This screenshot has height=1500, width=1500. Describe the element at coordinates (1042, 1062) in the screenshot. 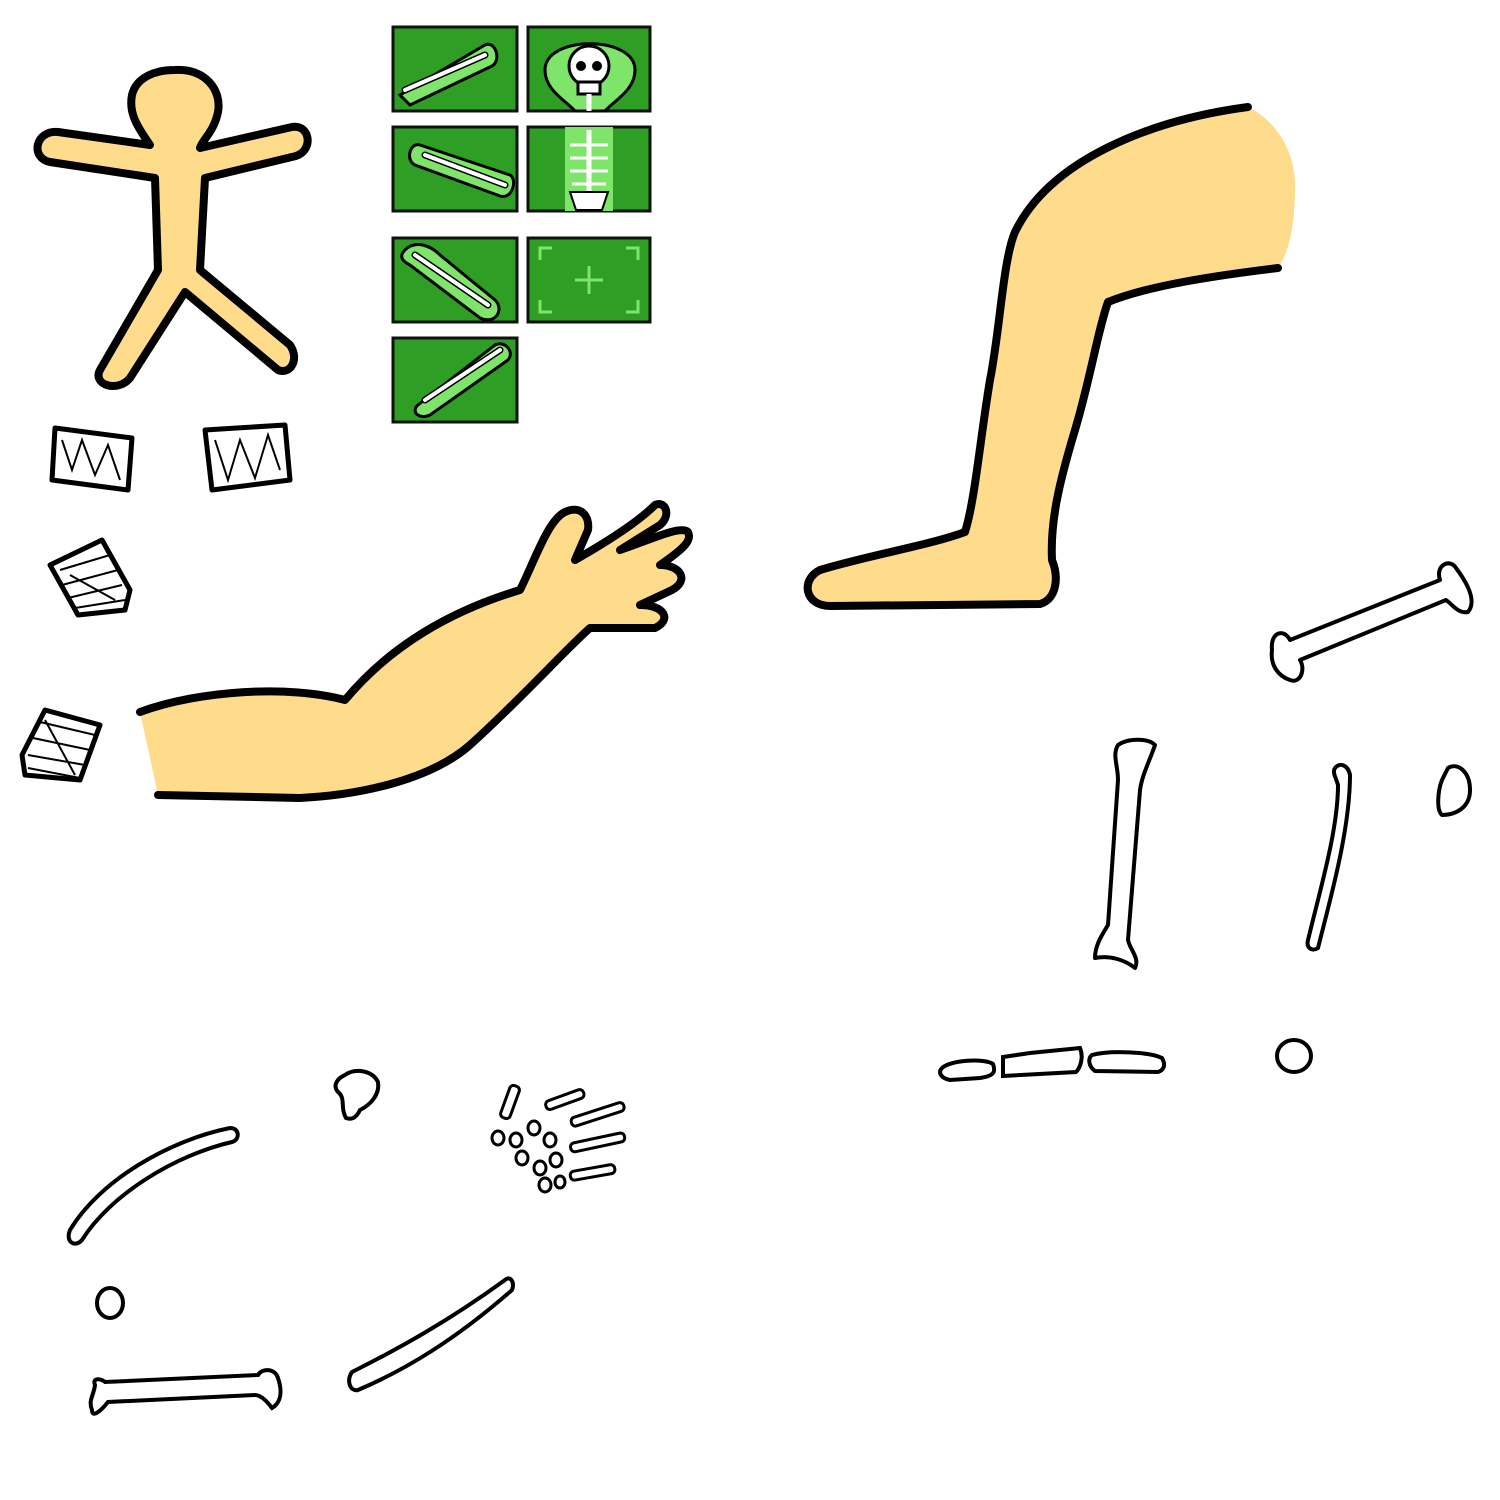

I see `metatarsal-2-icon` at that location.